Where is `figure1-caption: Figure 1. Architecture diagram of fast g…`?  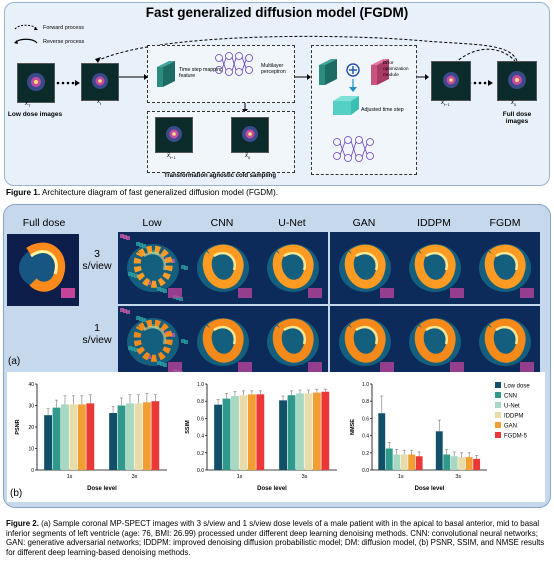 figure1-caption: Figure 1. Architecture diagram of fast g… is located at coordinates (278, 192).